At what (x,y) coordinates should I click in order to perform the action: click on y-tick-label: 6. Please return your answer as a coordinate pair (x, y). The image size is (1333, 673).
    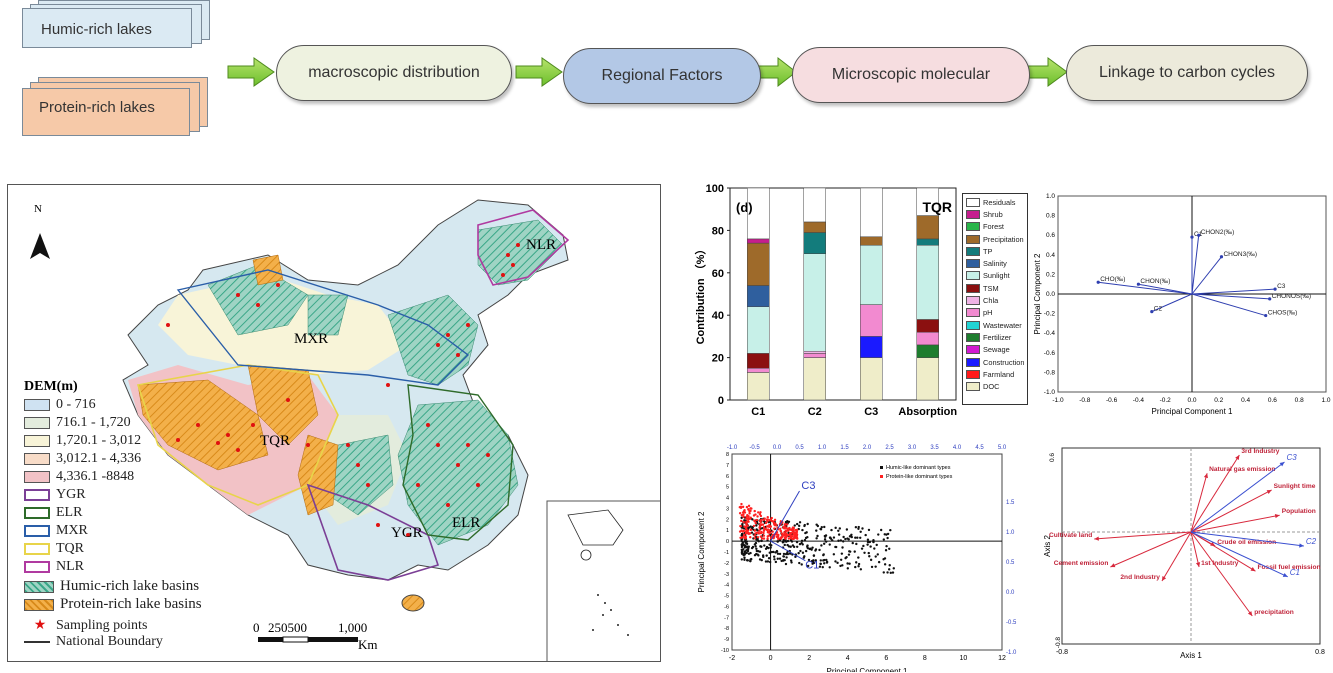
    Looking at the image, I should click on (727, 477).